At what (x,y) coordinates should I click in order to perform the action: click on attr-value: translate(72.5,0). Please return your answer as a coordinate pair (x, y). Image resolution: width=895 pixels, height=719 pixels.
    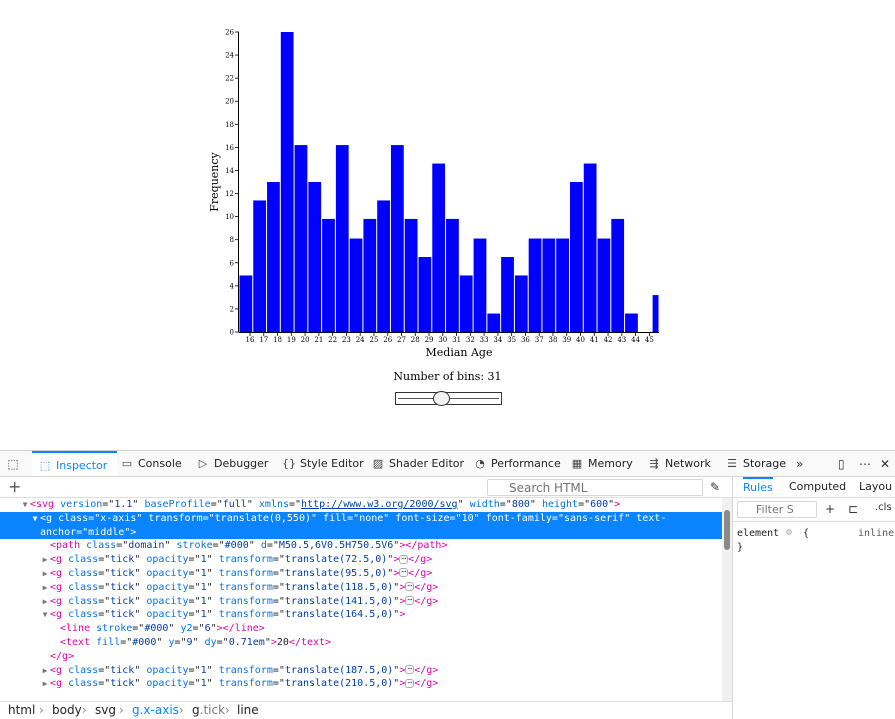
    Looking at the image, I should click on (336, 560).